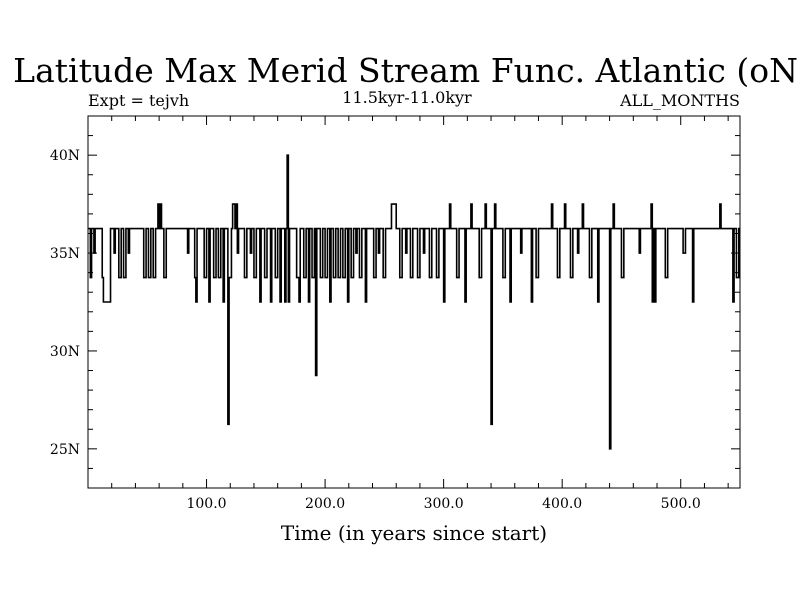 This screenshot has width=800, height=600. Describe the element at coordinates (65, 450) in the screenshot. I see `y-tick-label: 25N` at that location.